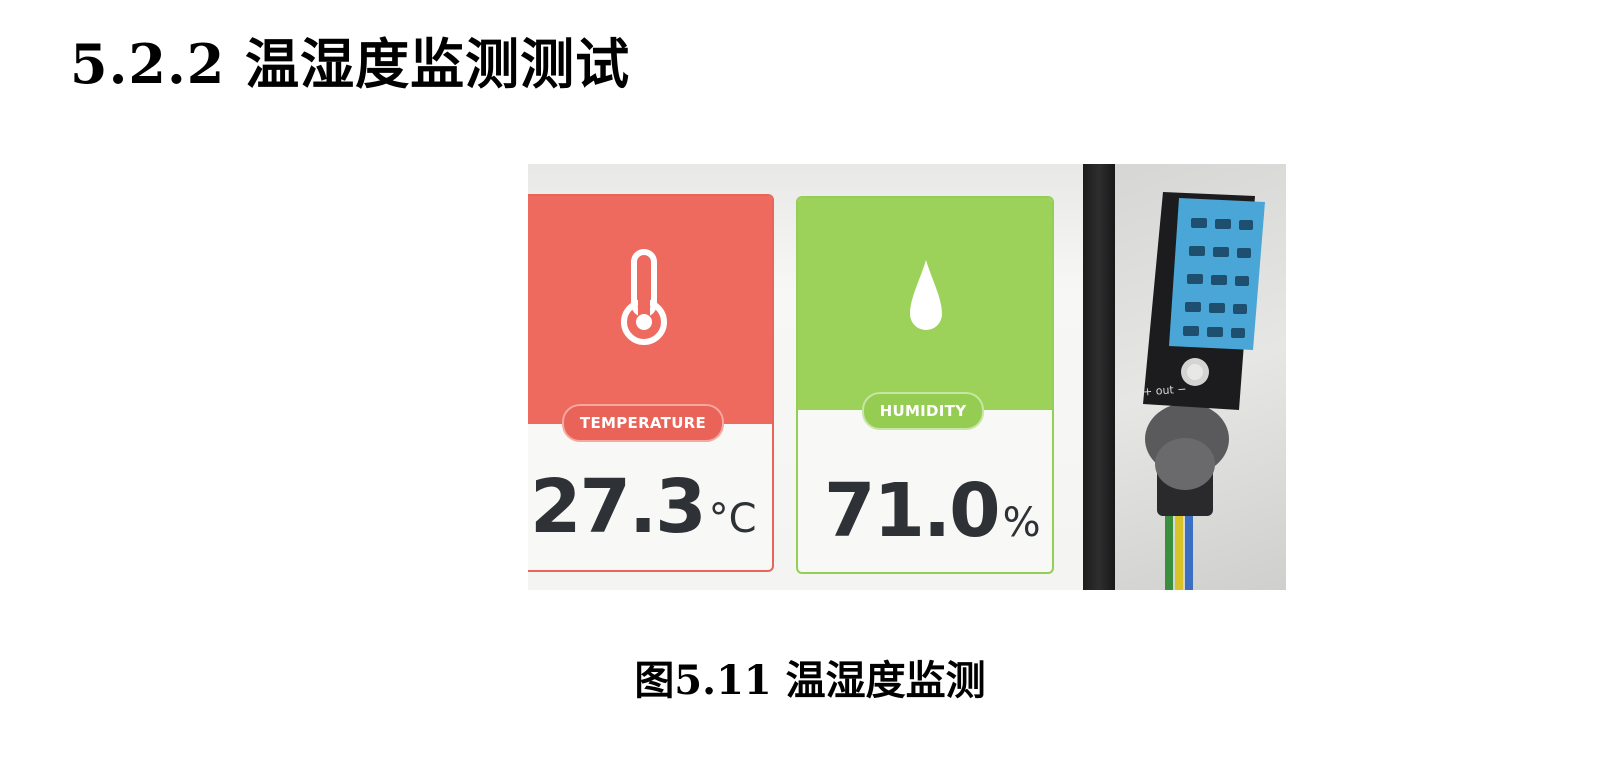 The width and height of the screenshot is (1620, 770). I want to click on temperature-label: TEMPERATURE, so click(643, 423).